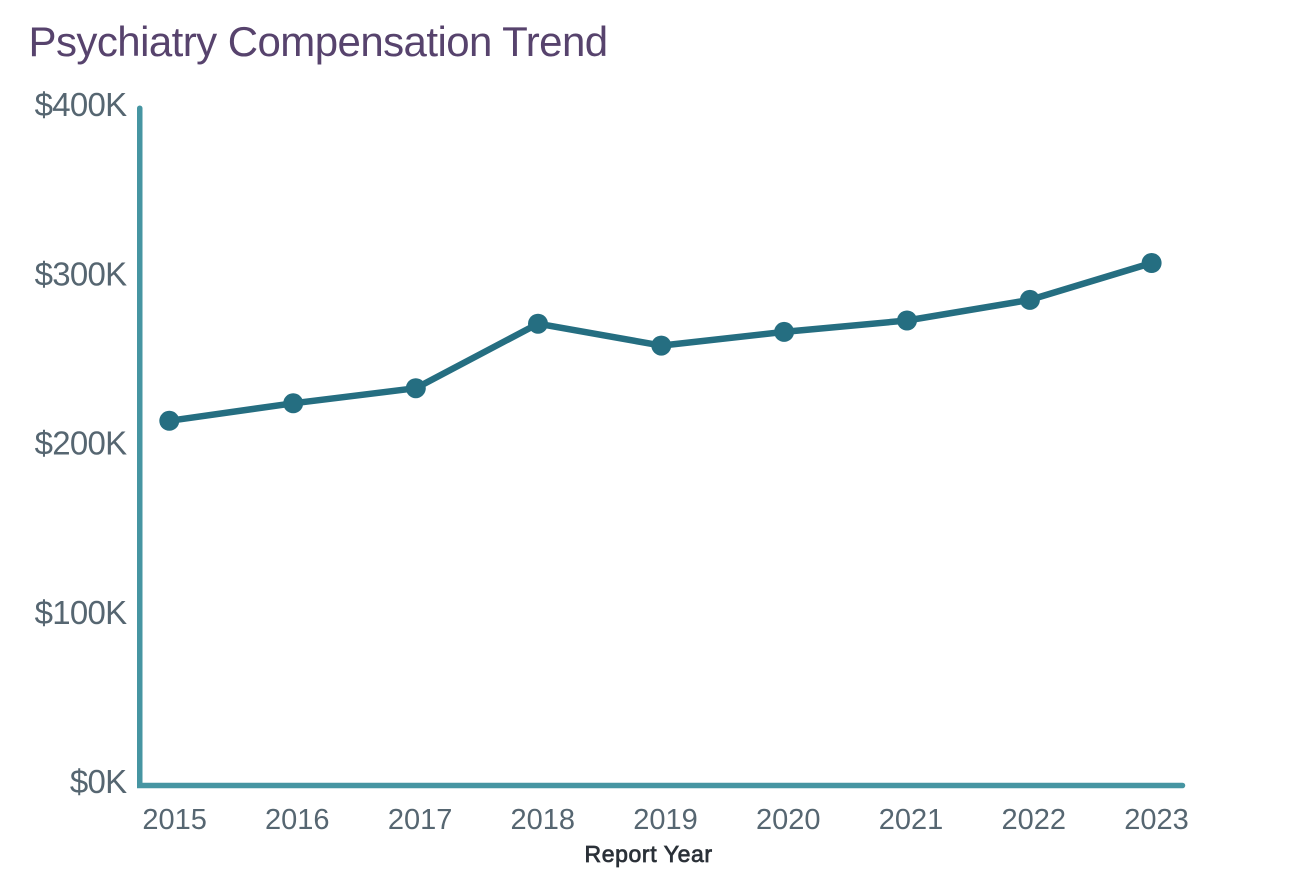  What do you see at coordinates (297, 820) in the screenshot?
I see `svg-text: 2016` at bounding box center [297, 820].